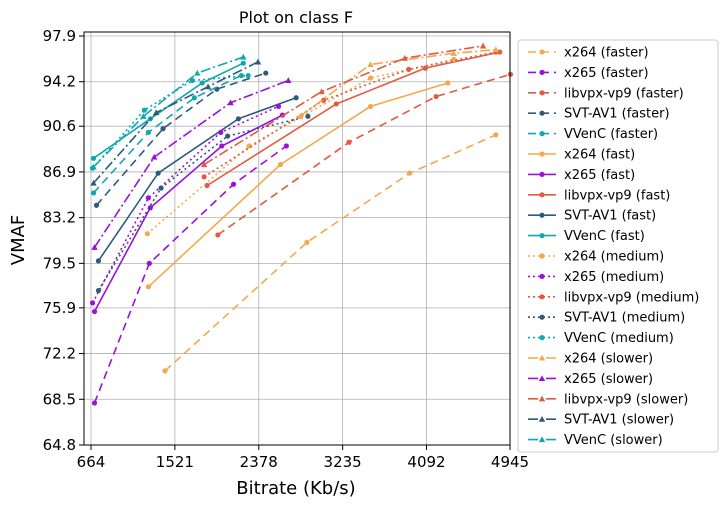  I want to click on legend-label: x265 (faster), so click(606, 73).